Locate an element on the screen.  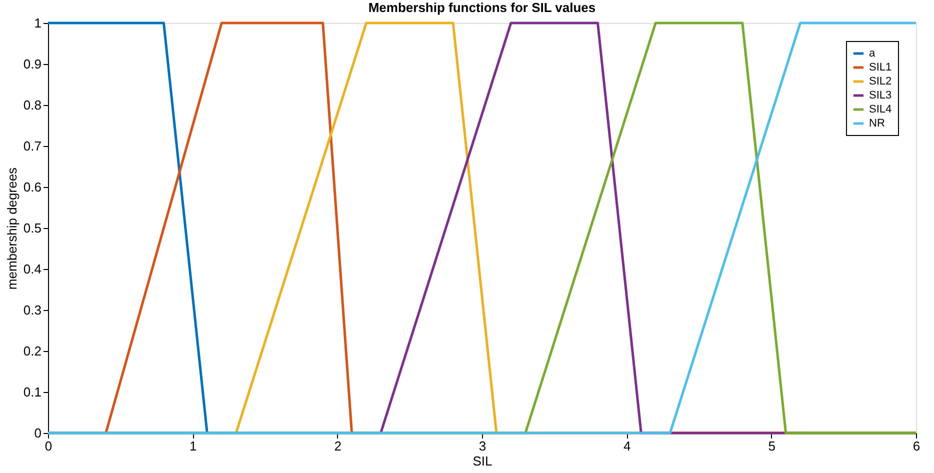
y-tick-label: 0.4 is located at coordinates (32, 269).